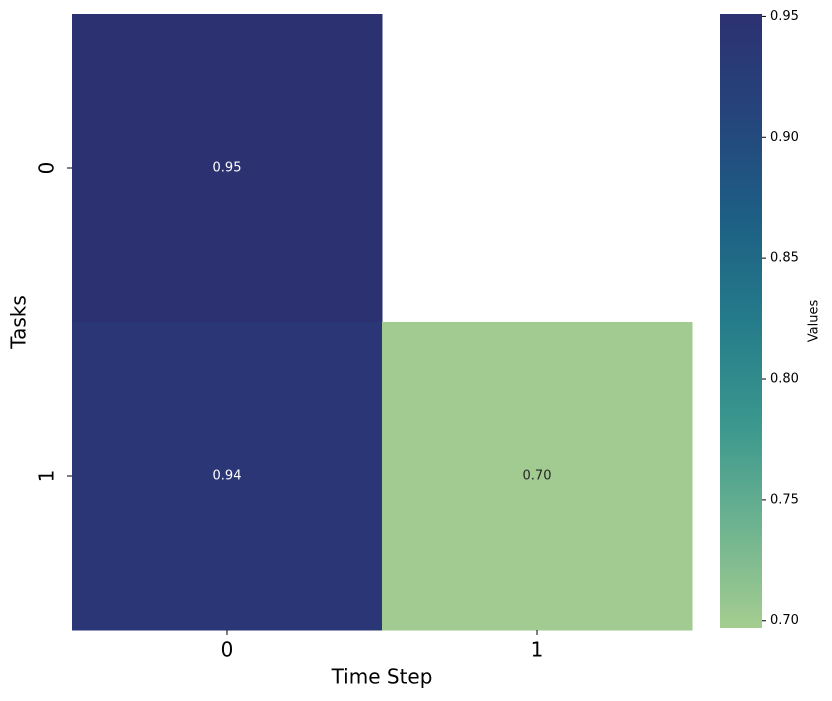 The height and width of the screenshot is (701, 832). What do you see at coordinates (741, 321) in the screenshot?
I see `colorbar` at bounding box center [741, 321].